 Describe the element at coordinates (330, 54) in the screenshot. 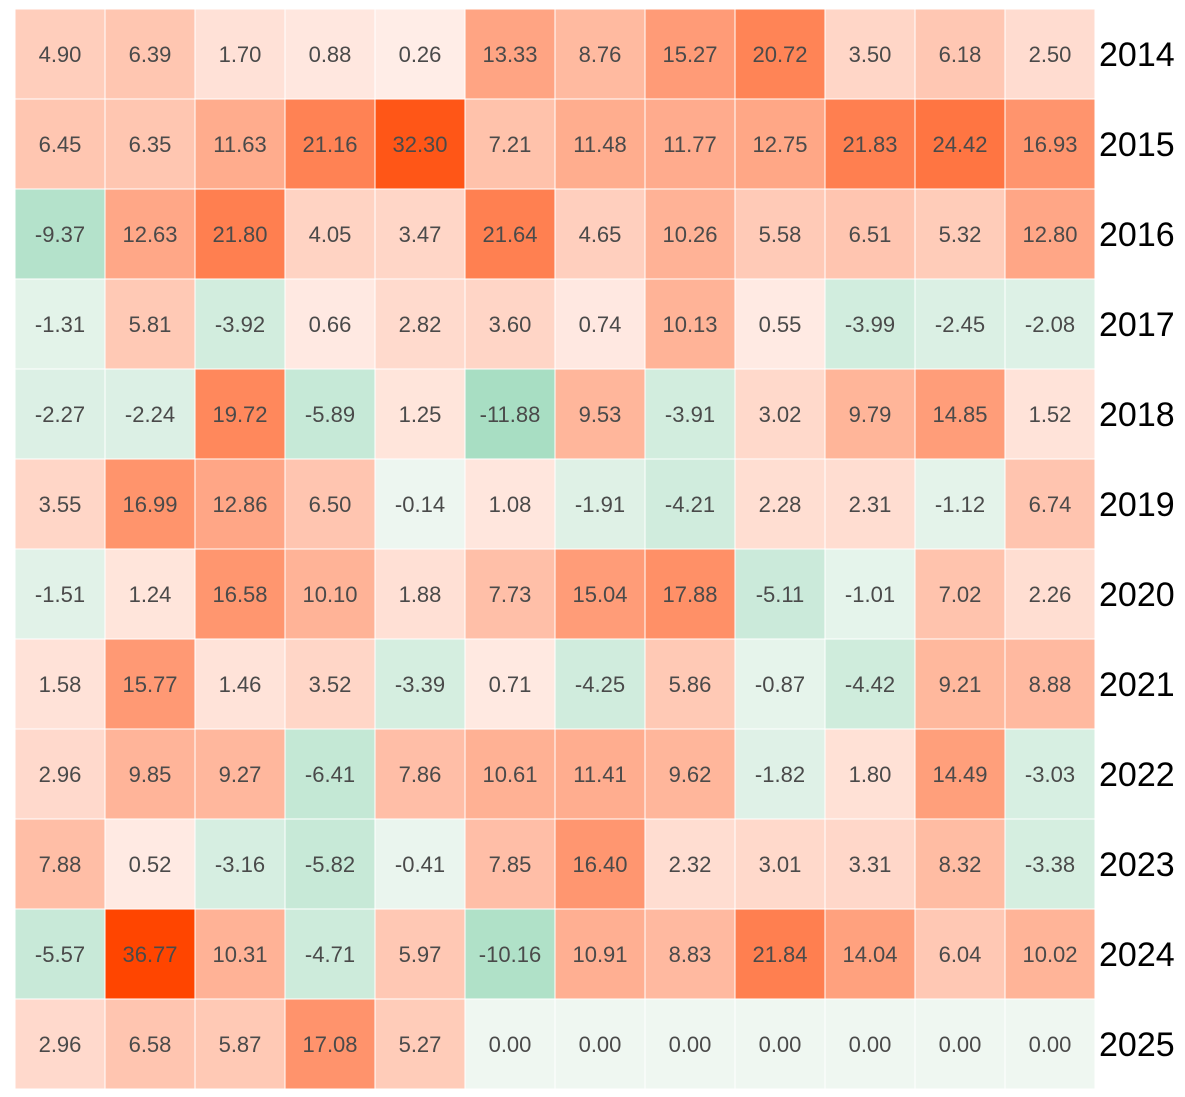

I see `cell-value-label: 0.88` at that location.